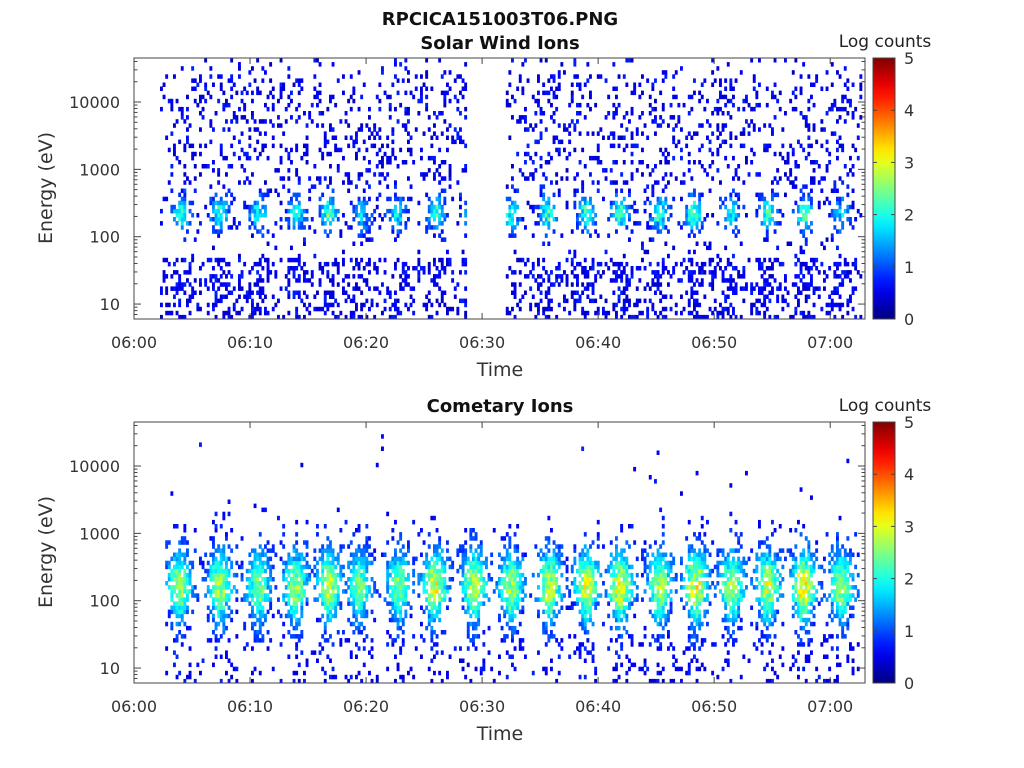  I want to click on colorbar-tick-label: 0, so click(909, 319).